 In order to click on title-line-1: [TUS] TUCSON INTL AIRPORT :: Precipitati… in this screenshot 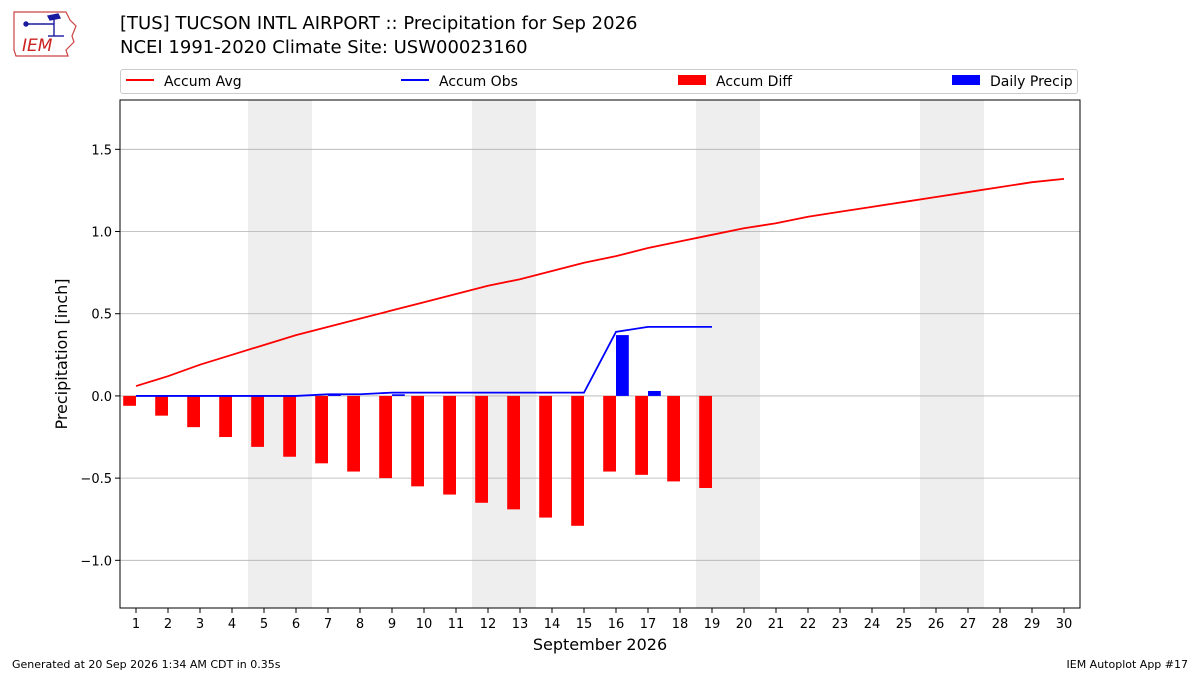, I will do `click(379, 23)`.